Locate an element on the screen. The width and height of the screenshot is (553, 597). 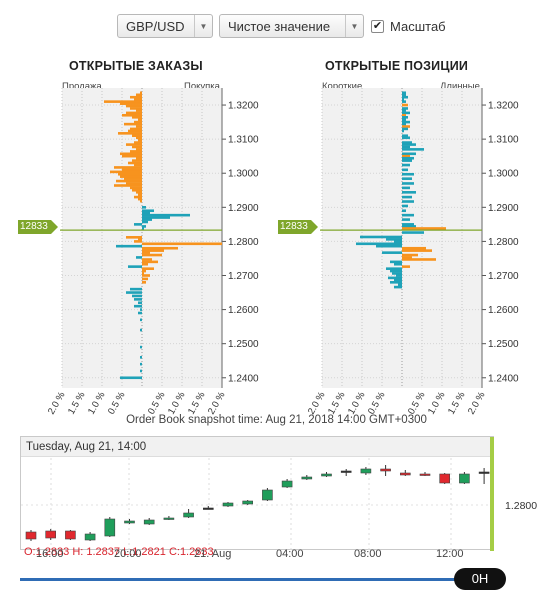
y-tick-label: 1.3000 is located at coordinates (243, 174).